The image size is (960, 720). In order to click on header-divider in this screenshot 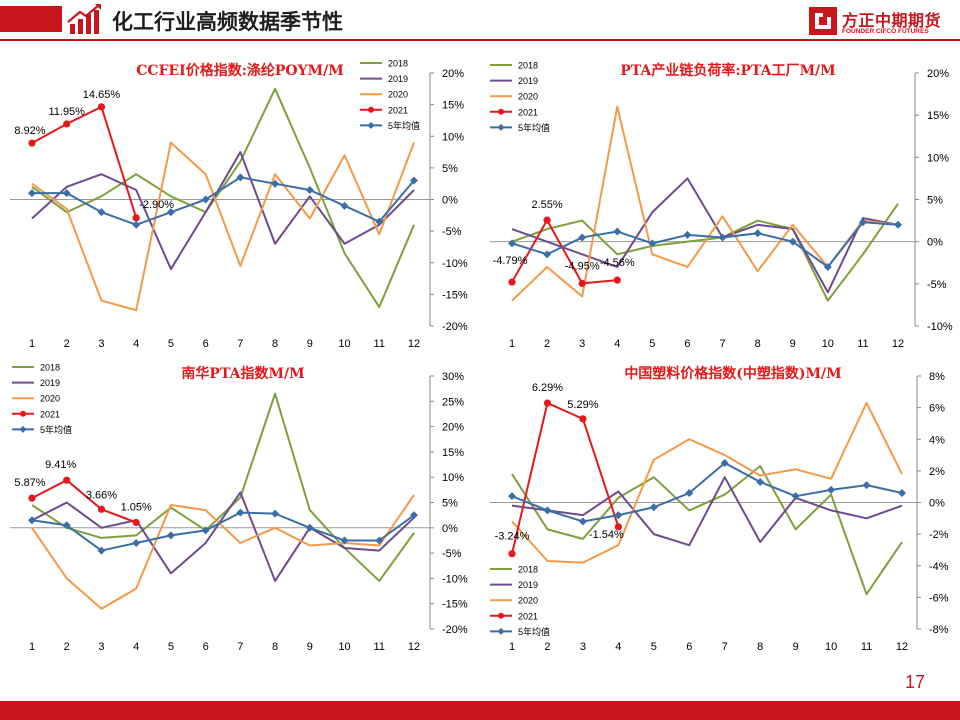, I will do `click(480, 40)`.